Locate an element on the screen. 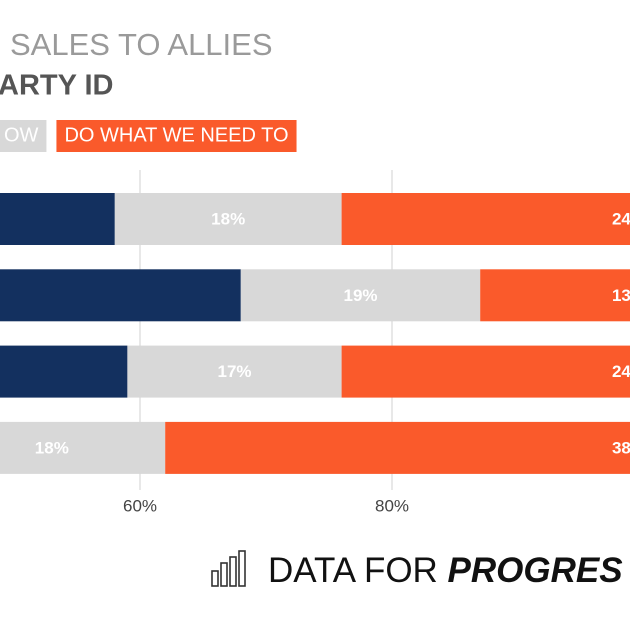  x-tick-label: 60% is located at coordinates (140, 505).